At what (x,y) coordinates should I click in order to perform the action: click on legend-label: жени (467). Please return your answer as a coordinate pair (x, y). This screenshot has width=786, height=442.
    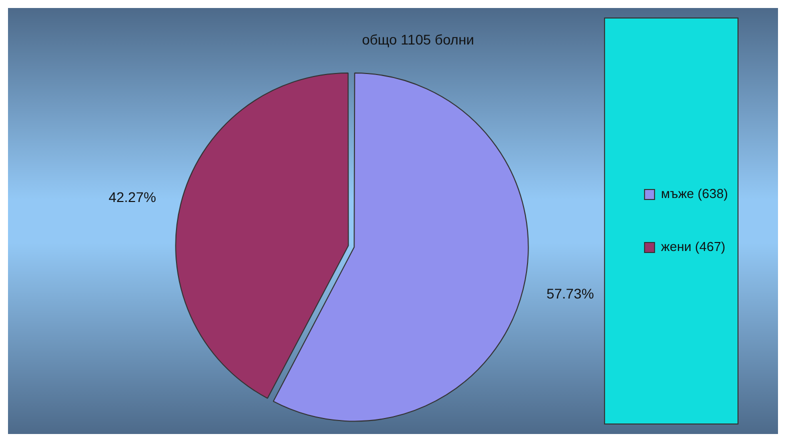
    Looking at the image, I should click on (693, 246).